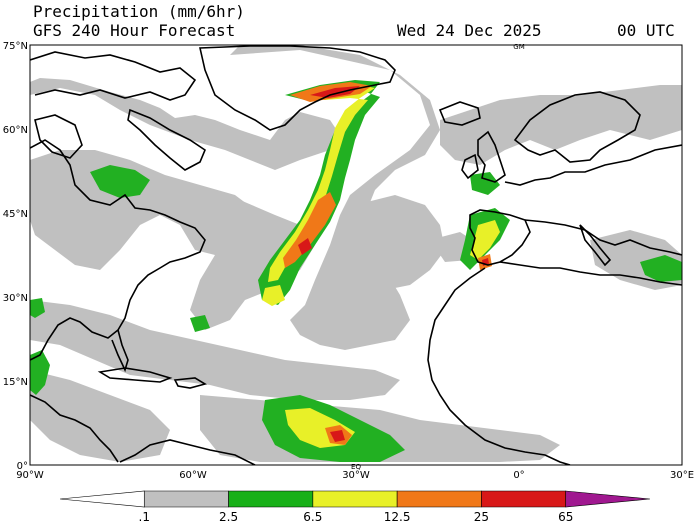  Describe the element at coordinates (481, 517) in the screenshot. I see `legend-label: 25` at that location.